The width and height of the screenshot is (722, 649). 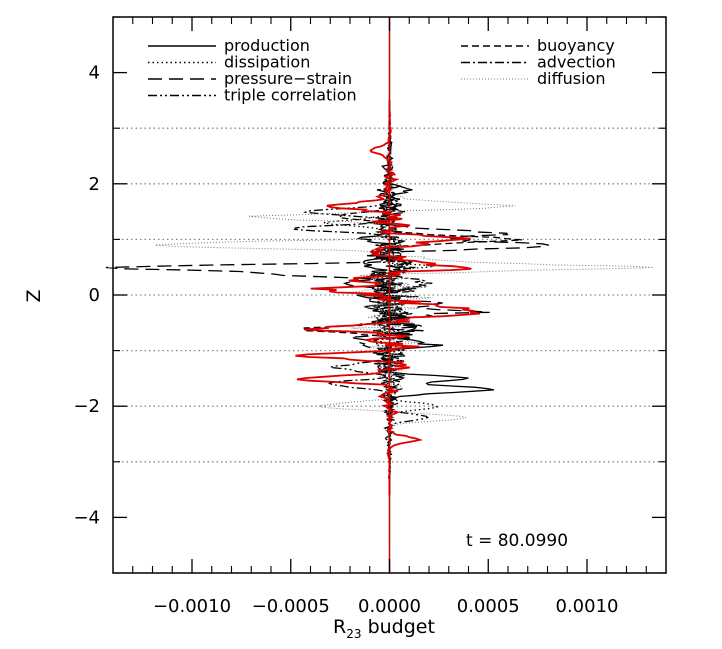 I want to click on x-tick-label: −0.0010, so click(x=192, y=606).